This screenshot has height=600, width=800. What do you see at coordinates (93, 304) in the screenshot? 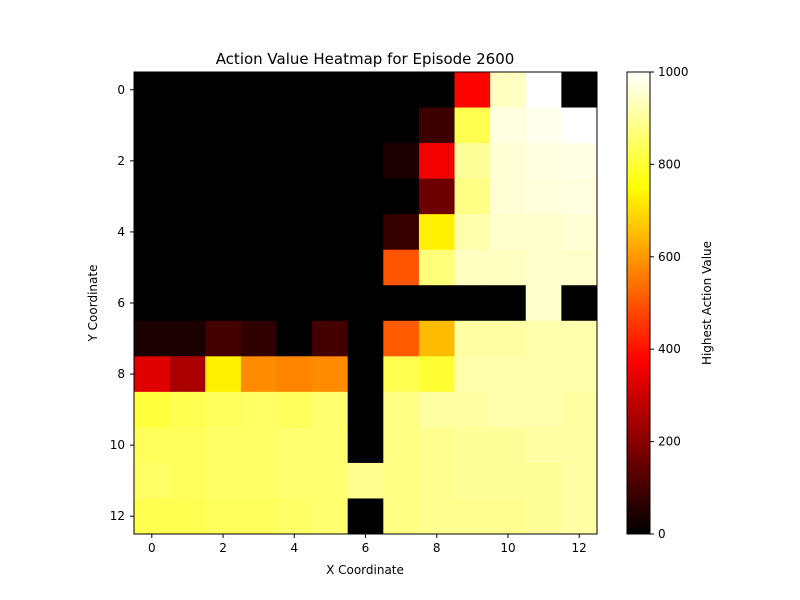
I see `y-axis-label: Y Coordinate` at bounding box center [93, 304].